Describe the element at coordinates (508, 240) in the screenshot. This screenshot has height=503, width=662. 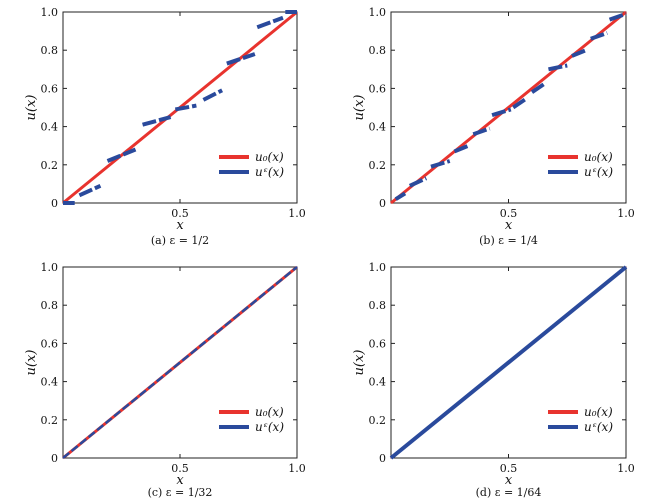
I see `panel-caption: (b) ε = 1/4` at that location.